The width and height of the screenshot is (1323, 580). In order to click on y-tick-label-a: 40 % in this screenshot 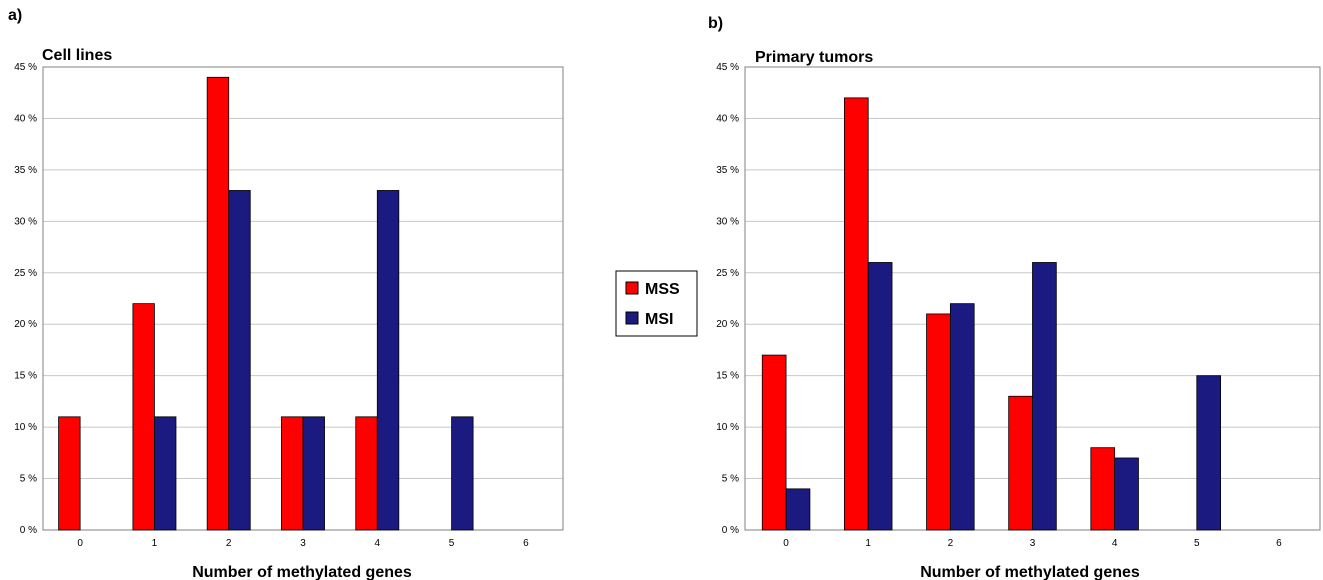, I will do `click(25, 118)`.